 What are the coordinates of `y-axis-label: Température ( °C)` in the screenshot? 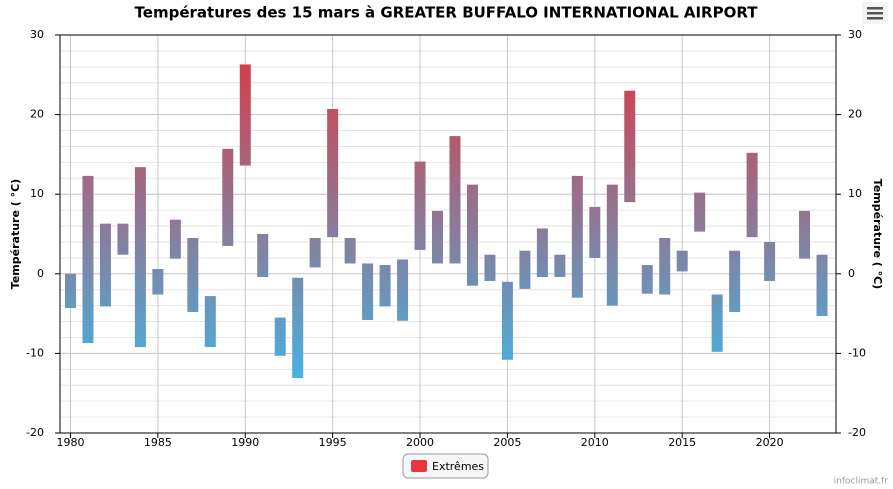 It's located at (15, 234).